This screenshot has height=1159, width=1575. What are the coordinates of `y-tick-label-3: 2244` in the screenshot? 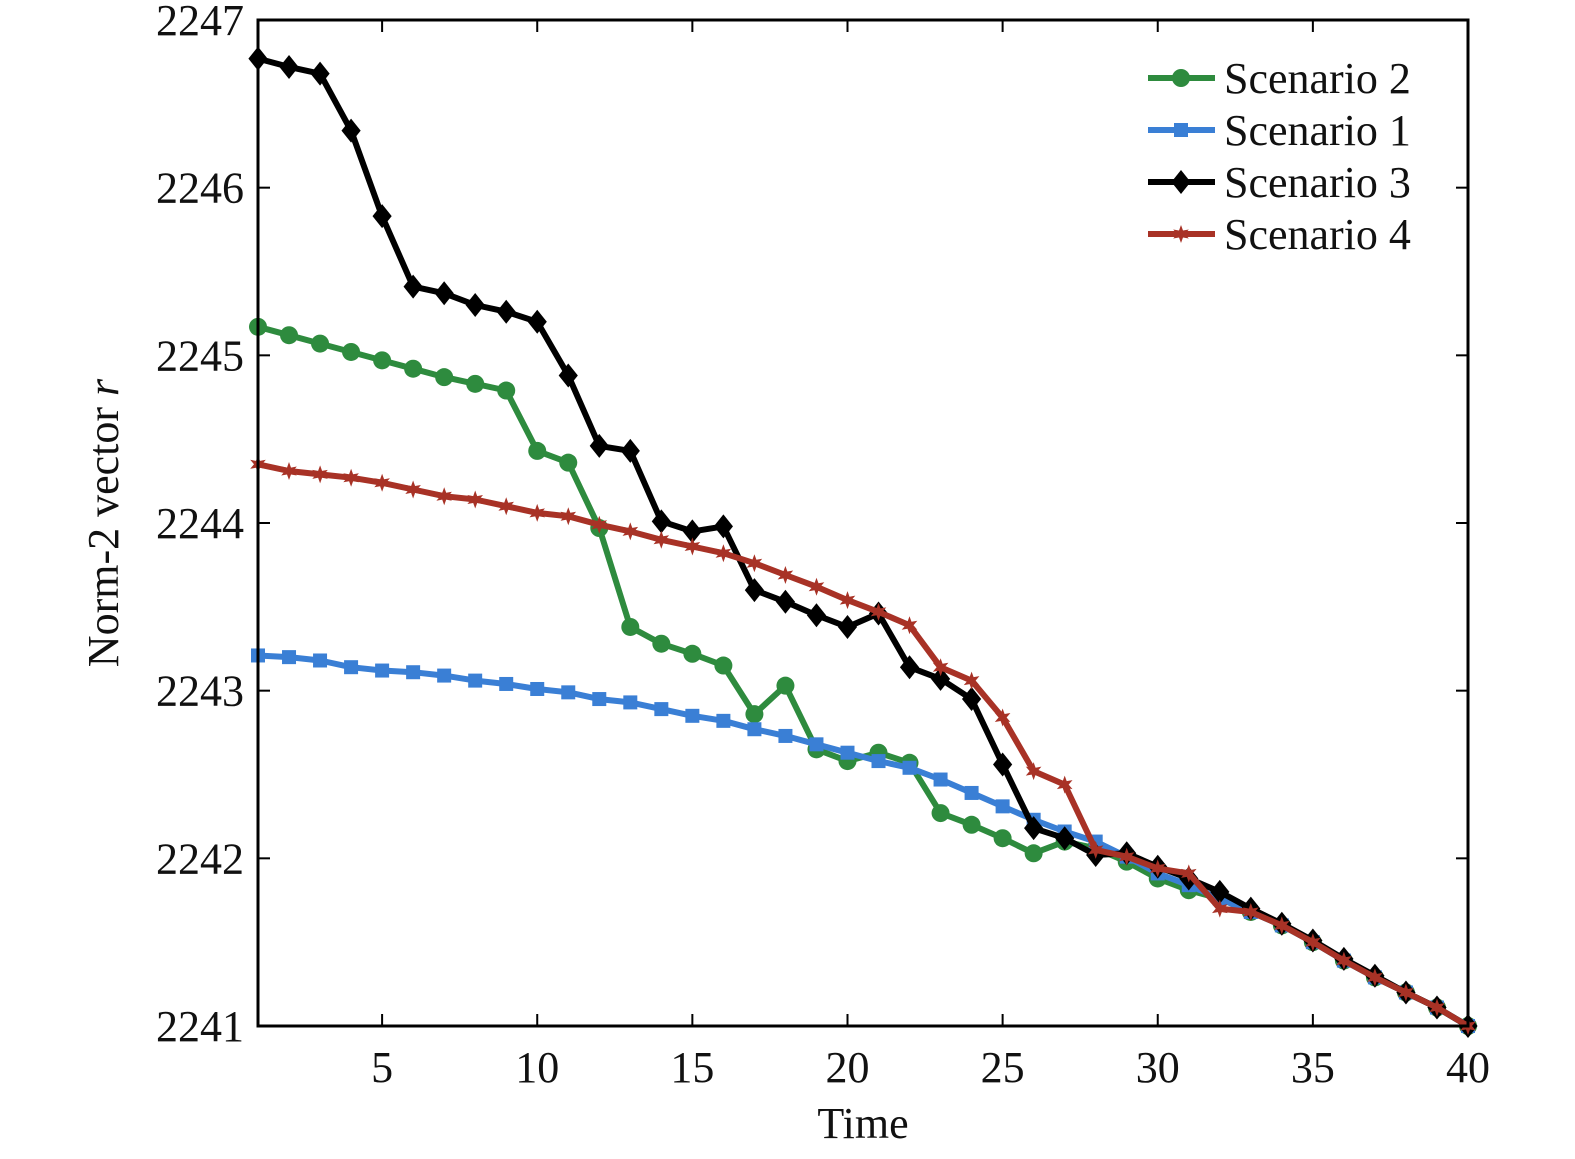 It's located at (200, 523).